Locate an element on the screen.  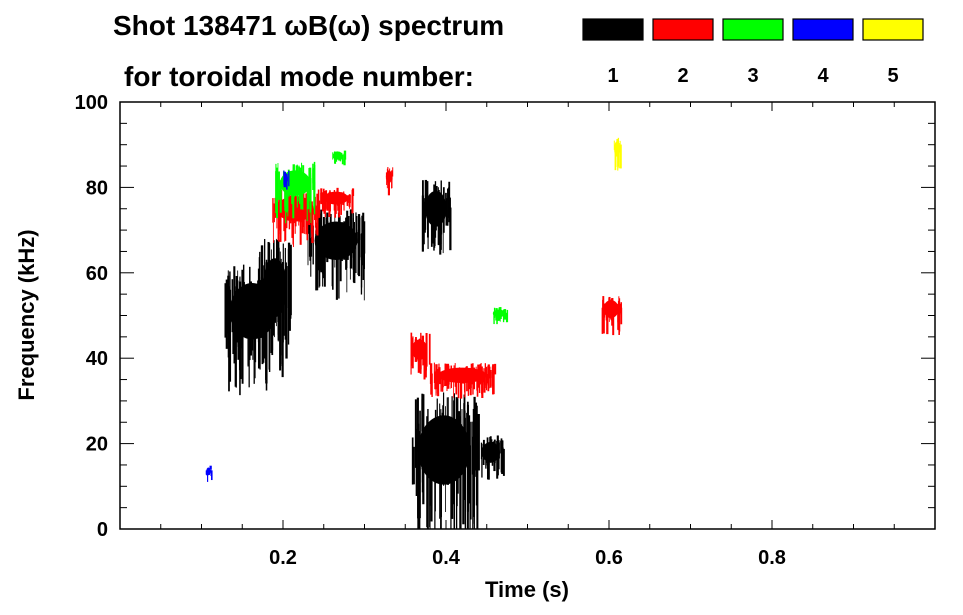
series-n=5 is located at coordinates (617, 154).